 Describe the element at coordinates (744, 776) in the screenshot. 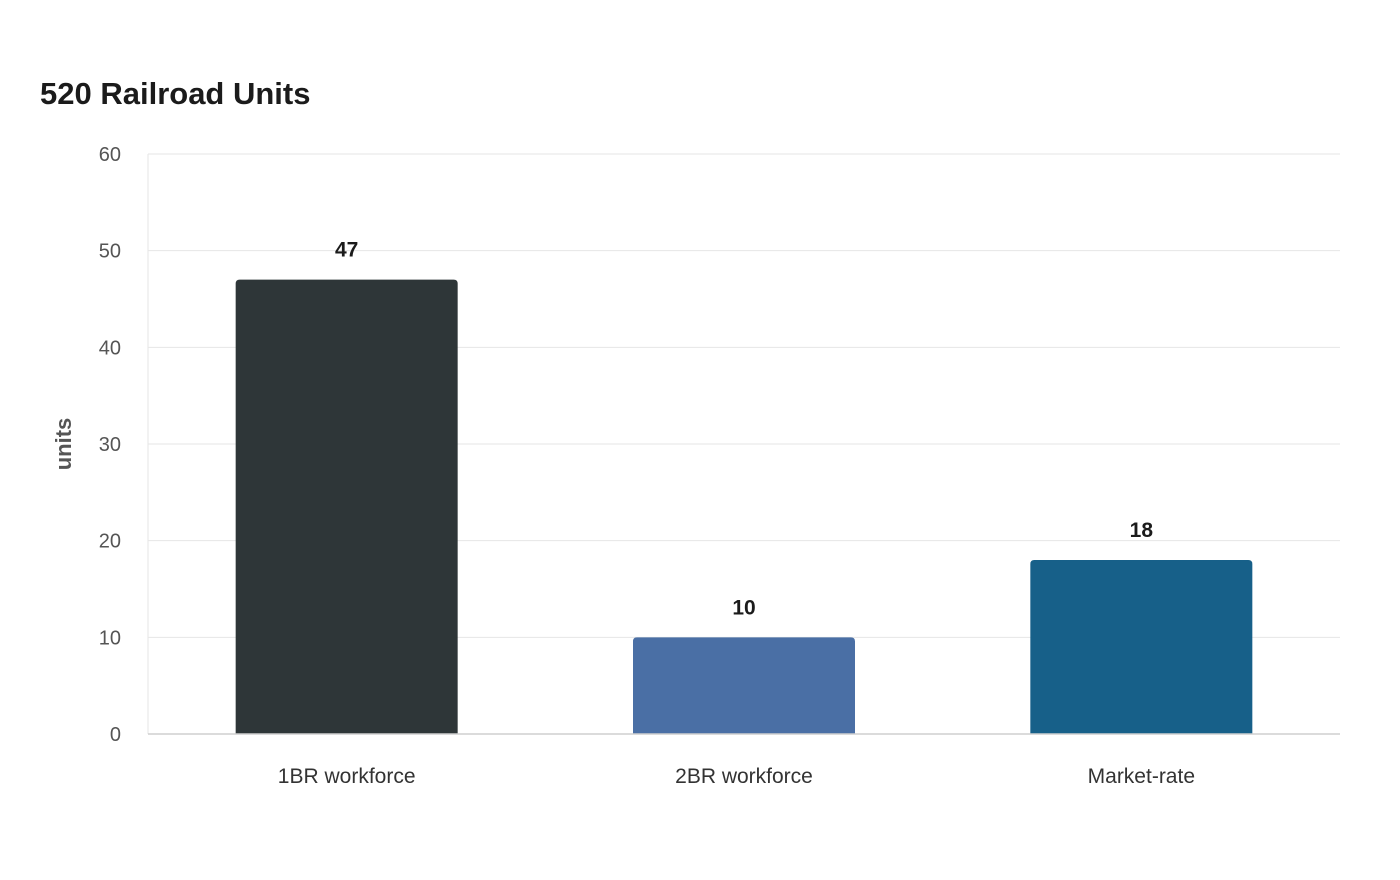

I see `x-category-label: 2BR workforce` at that location.